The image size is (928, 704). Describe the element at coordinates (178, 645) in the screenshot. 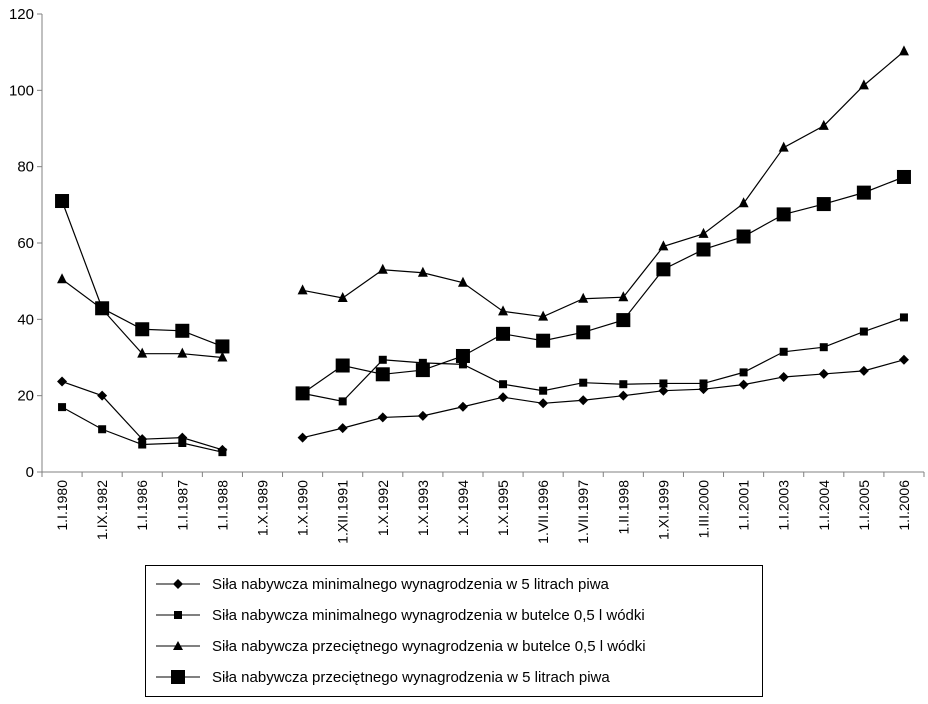

I see `legend-marker-triangle-icon` at that location.